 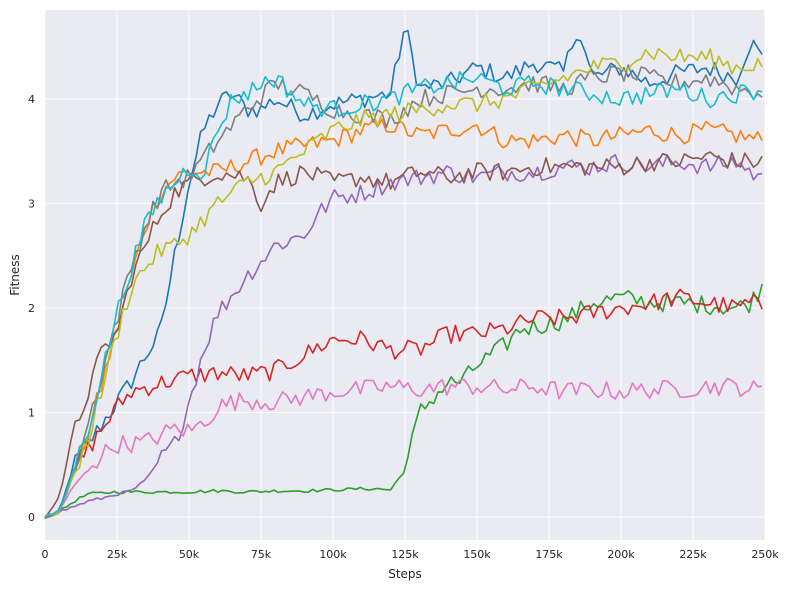 What do you see at coordinates (261, 554) in the screenshot?
I see `x-tick-label: 75k` at bounding box center [261, 554].